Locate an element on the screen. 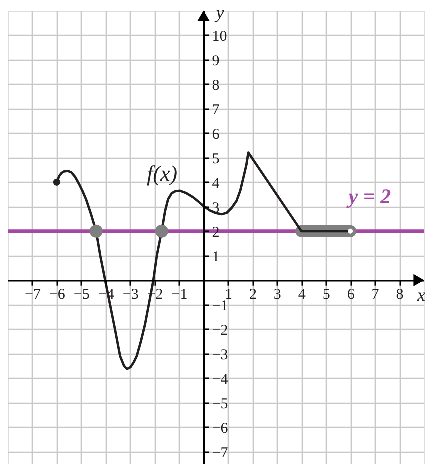  y-tick-label: 6 is located at coordinates (216, 134).